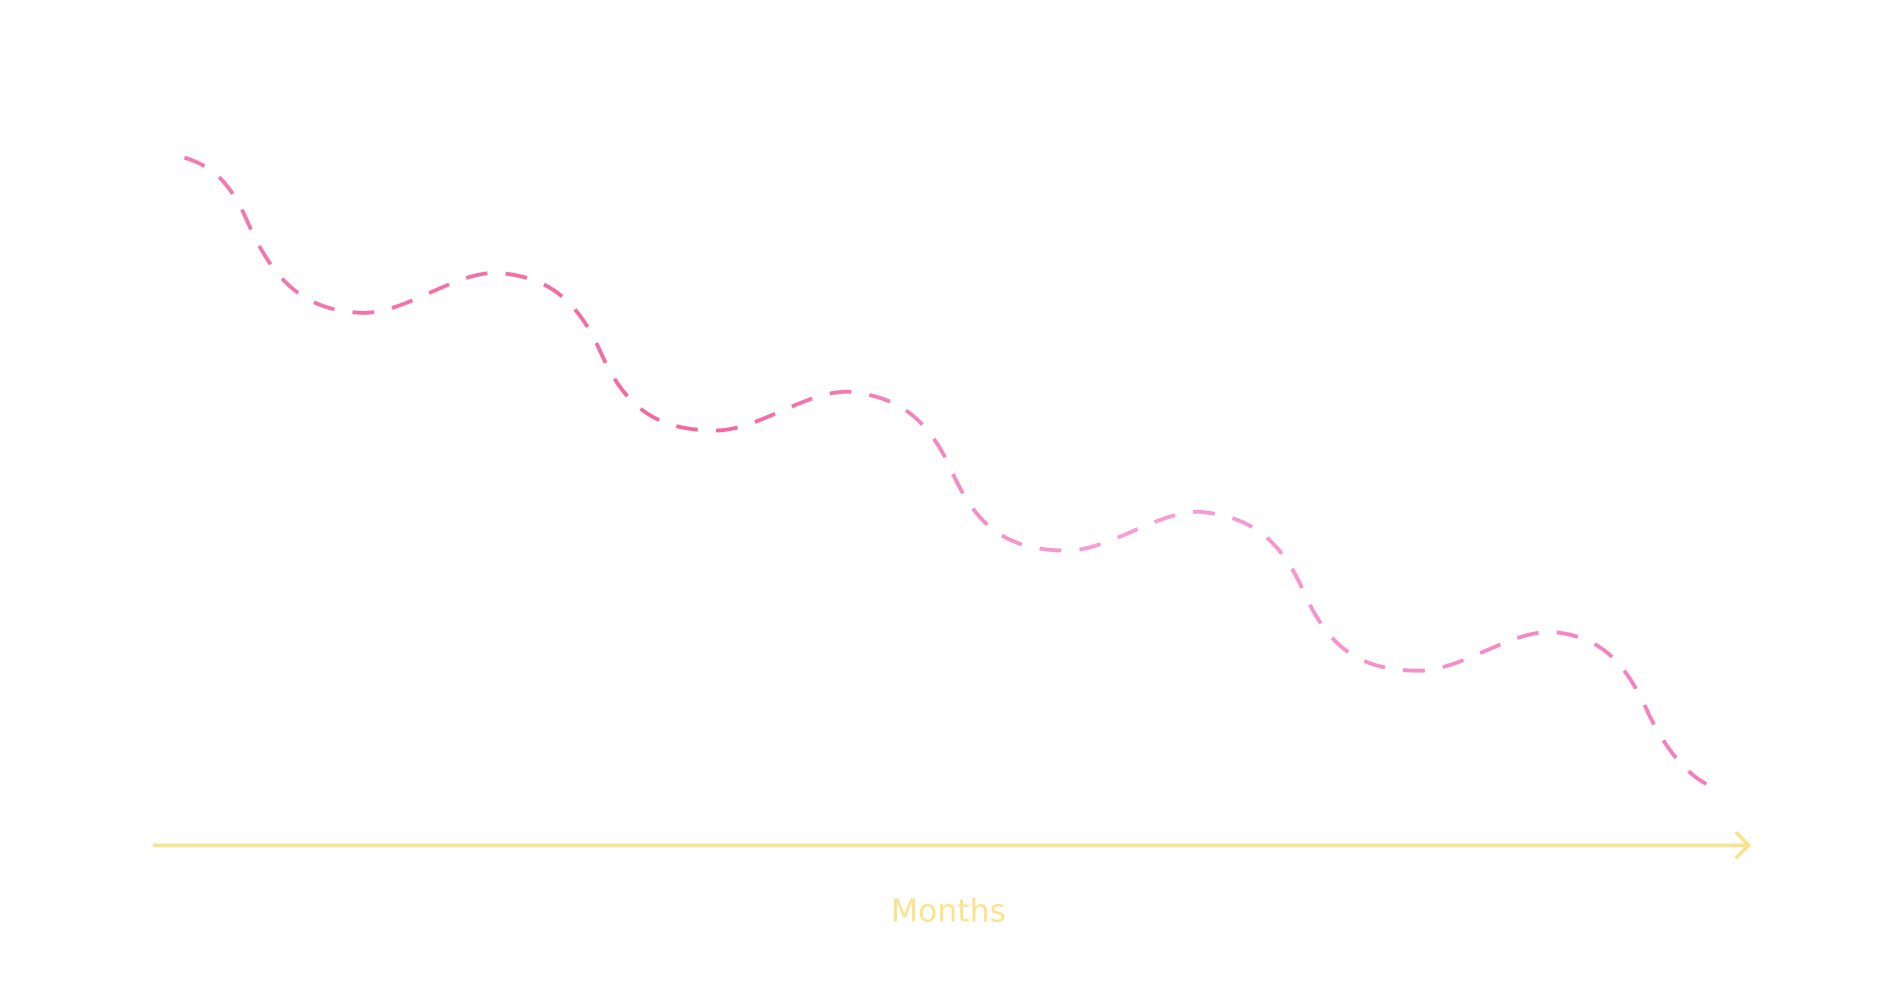  What do you see at coordinates (1742, 845) in the screenshot?
I see `x-axis-arrowhead` at bounding box center [1742, 845].